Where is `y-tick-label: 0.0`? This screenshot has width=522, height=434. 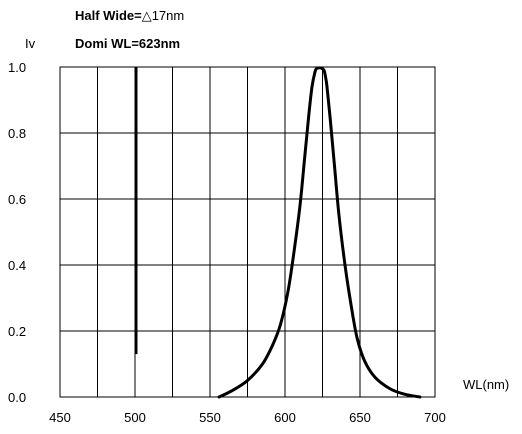
y-tick-label: 0.0 is located at coordinates (17, 397).